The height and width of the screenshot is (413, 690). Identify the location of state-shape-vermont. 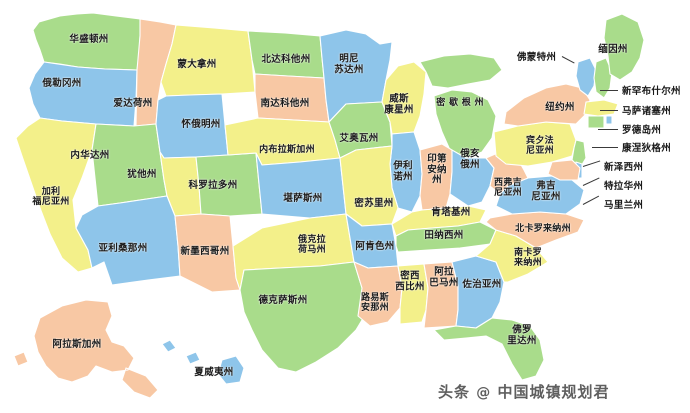
(586, 77).